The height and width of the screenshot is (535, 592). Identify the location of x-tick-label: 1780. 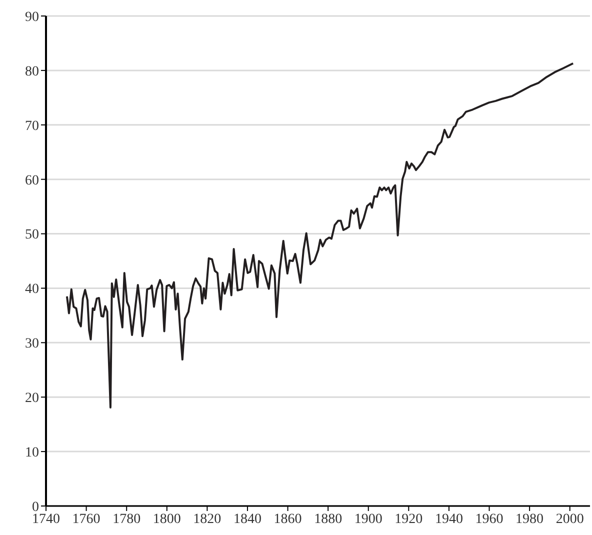
(126, 519).